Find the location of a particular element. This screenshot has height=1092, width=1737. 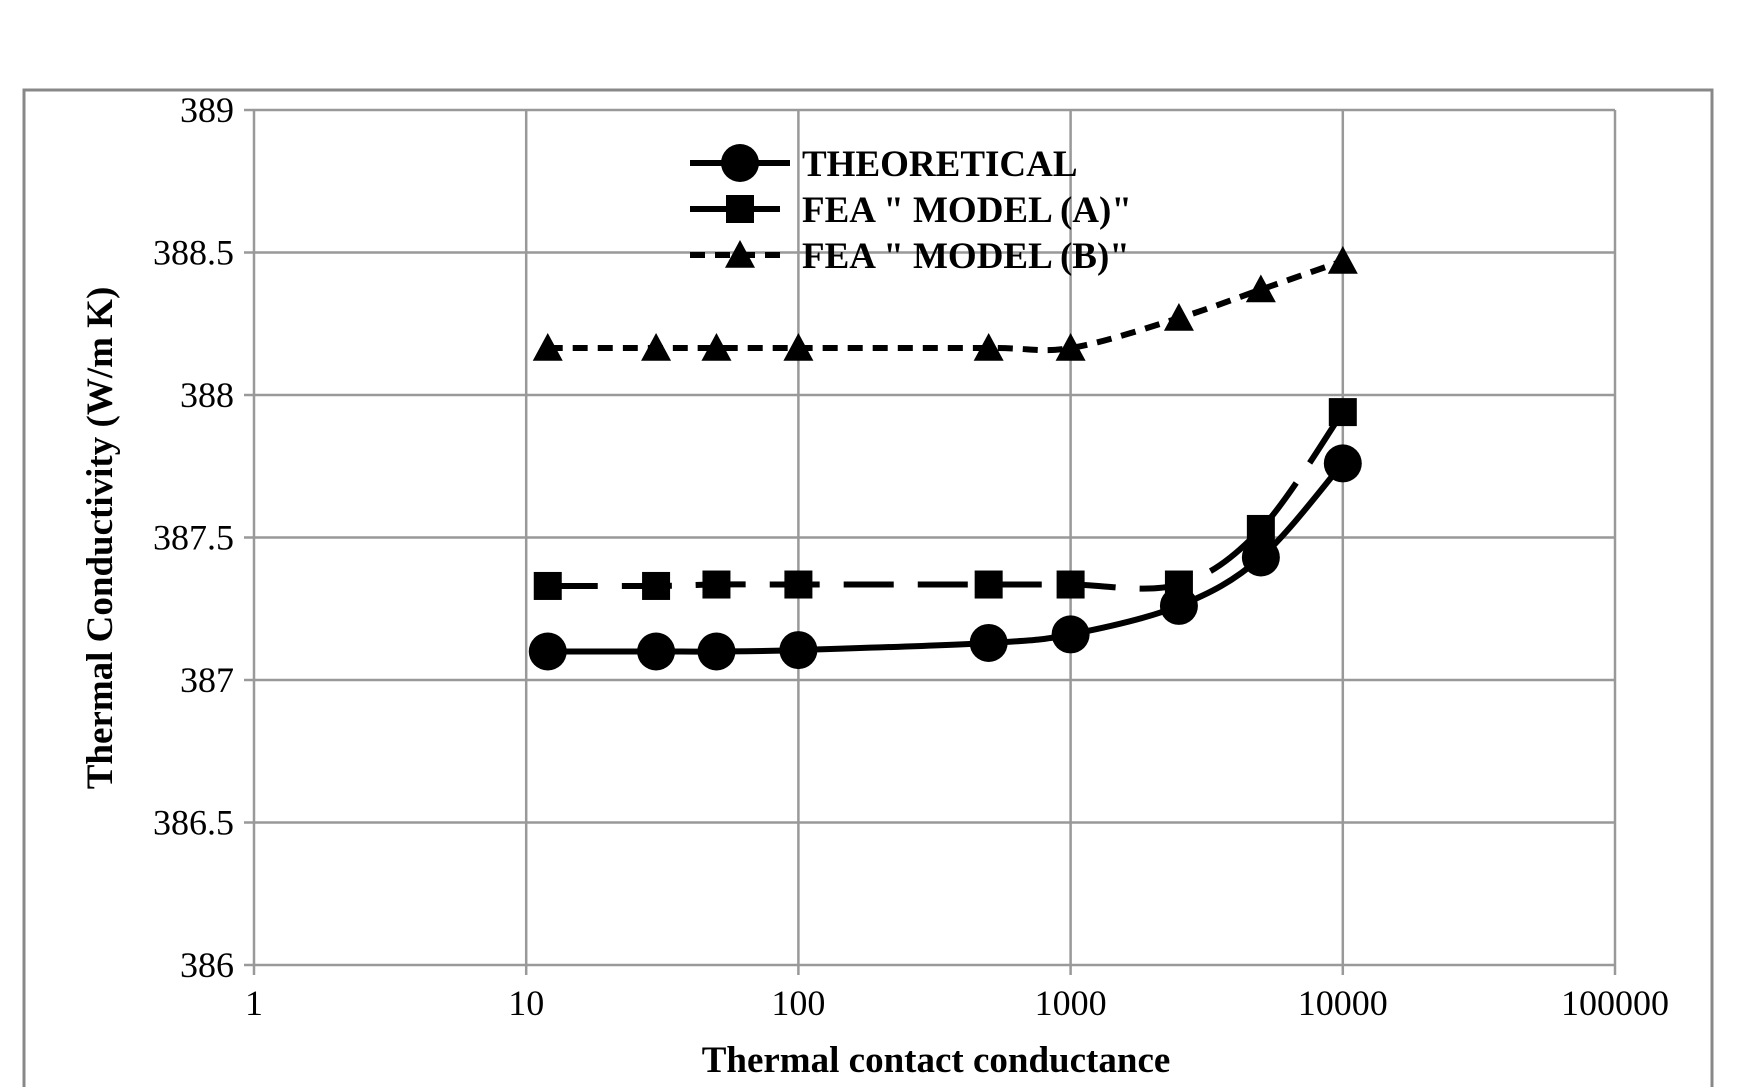

y-tick-label: 388.5 is located at coordinates (193, 253).